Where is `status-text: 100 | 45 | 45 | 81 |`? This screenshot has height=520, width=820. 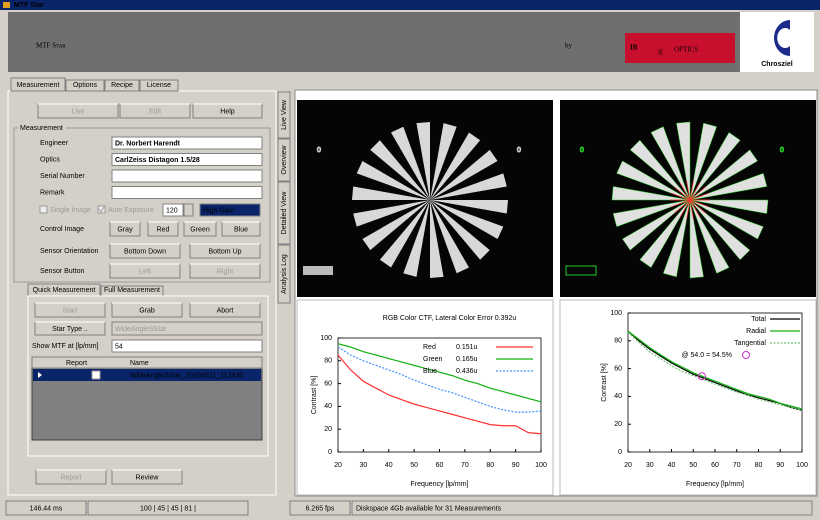 status-text: 100 | 45 | 45 | 81 | is located at coordinates (168, 508).